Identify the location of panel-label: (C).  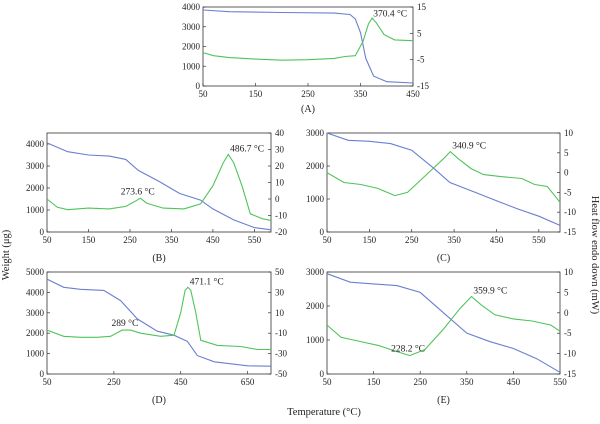
(443, 258).